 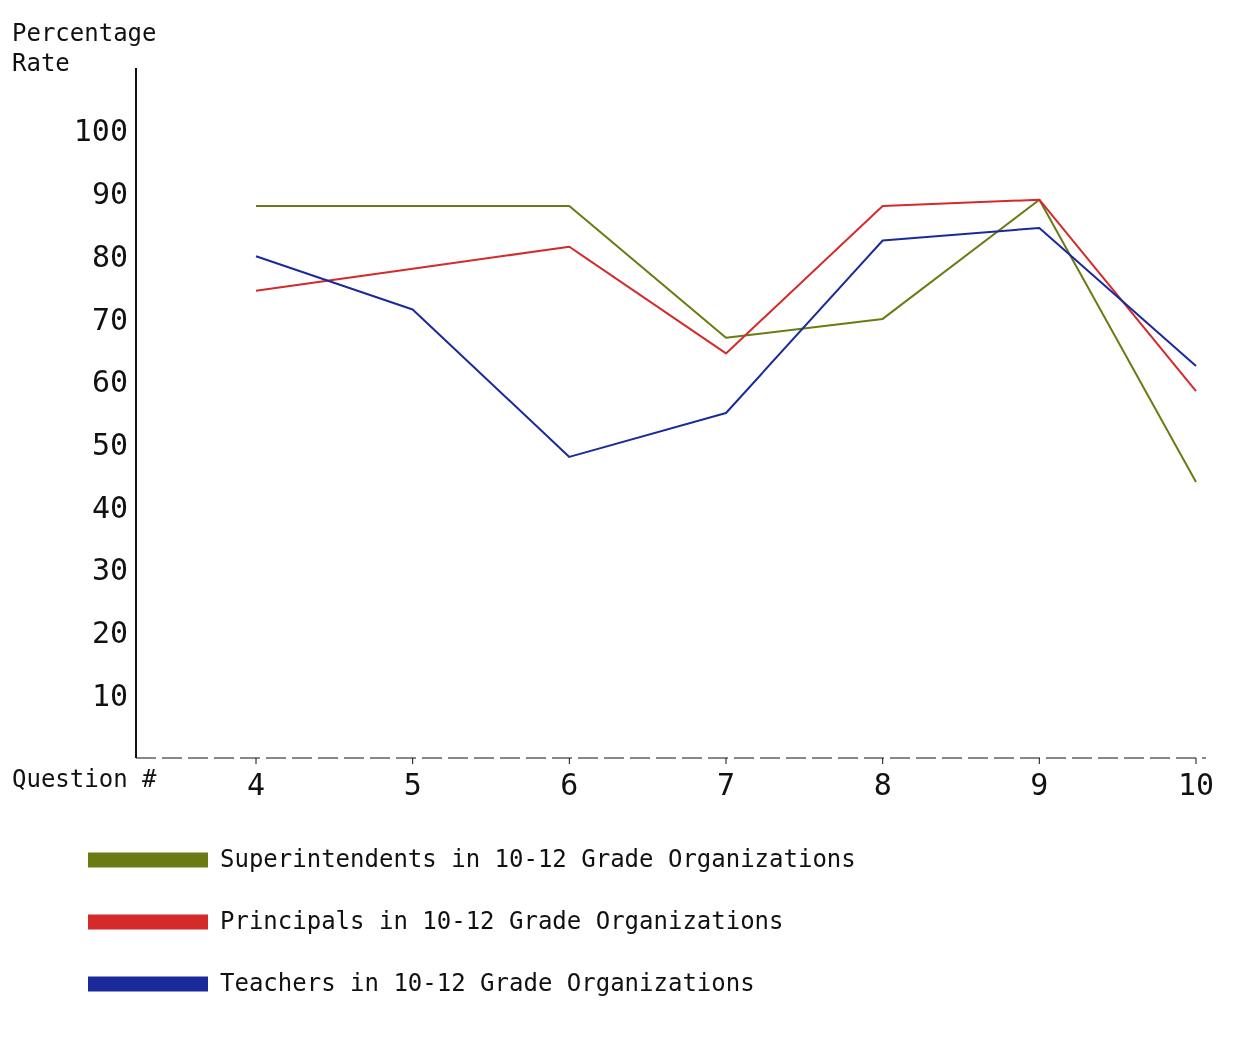 I want to click on legend-label: Superintendents in 10-12 Grade Organizations, so click(x=538, y=859).